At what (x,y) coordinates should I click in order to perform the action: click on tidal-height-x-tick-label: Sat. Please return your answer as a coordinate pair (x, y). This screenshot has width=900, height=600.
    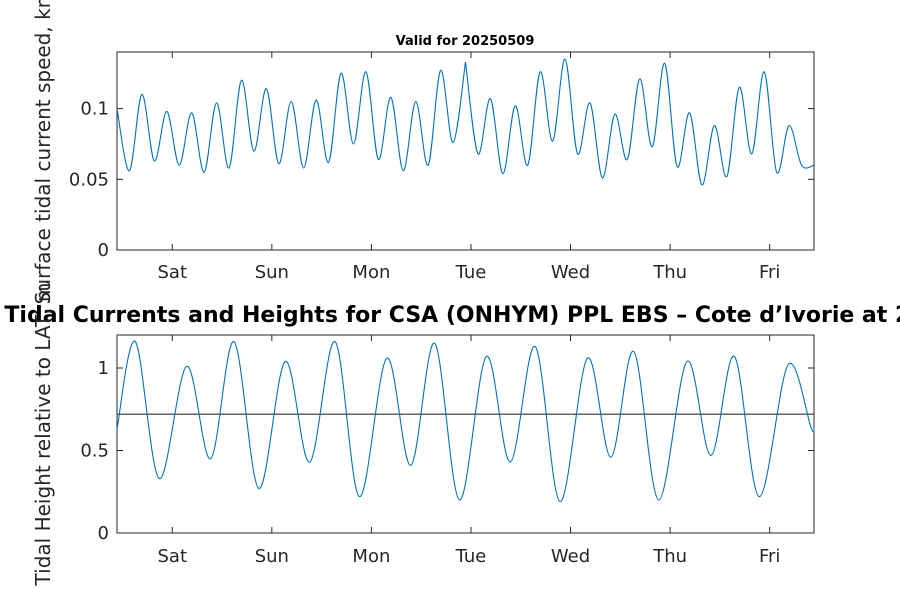
    Looking at the image, I should click on (173, 556).